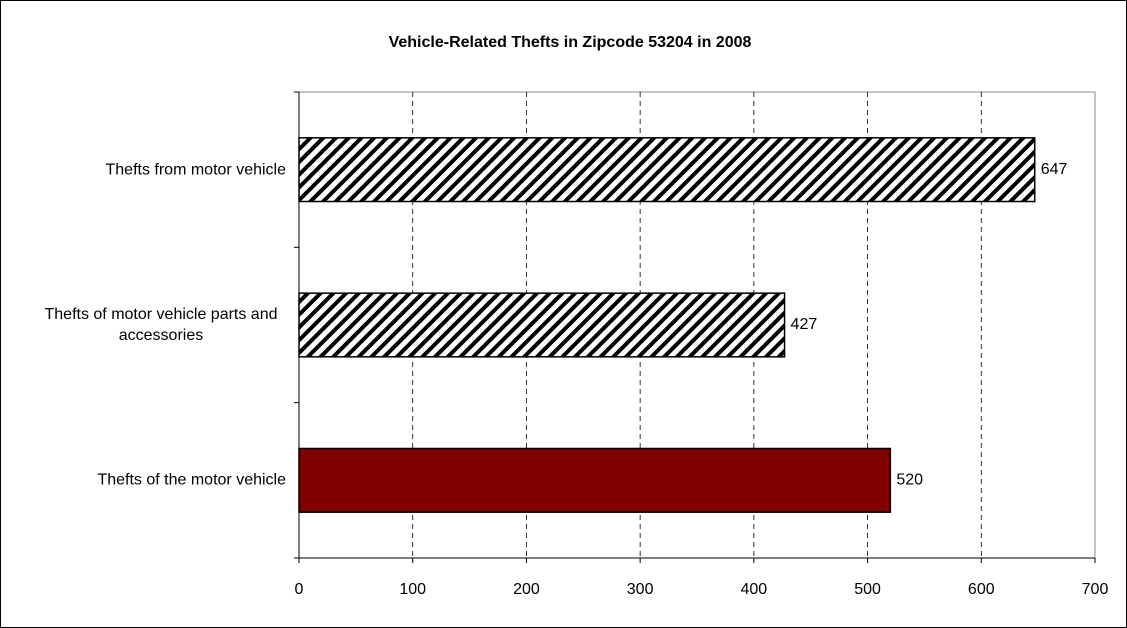 The image size is (1127, 628). I want to click on y-tick-label: Thefts of the motor vehicle, so click(191, 480).